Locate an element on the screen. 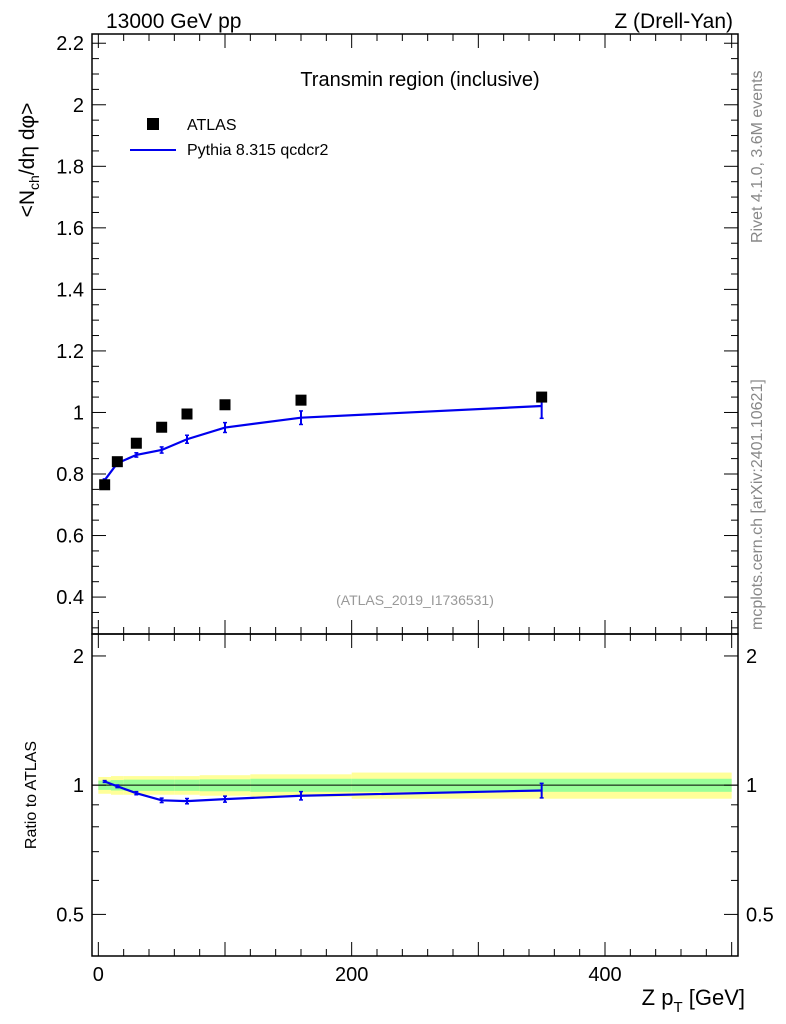 The height and width of the screenshot is (1024, 786). main-y-tick-label: 1.6 is located at coordinates (70, 229).